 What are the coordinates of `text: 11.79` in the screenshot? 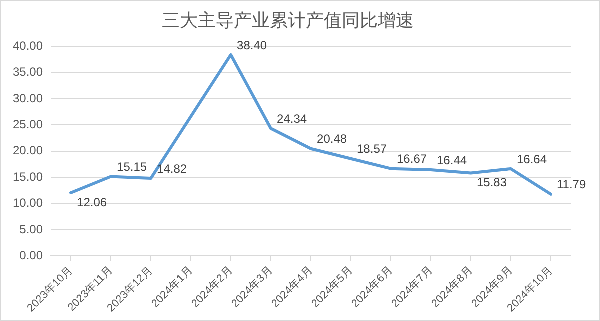 It's located at (571, 185).